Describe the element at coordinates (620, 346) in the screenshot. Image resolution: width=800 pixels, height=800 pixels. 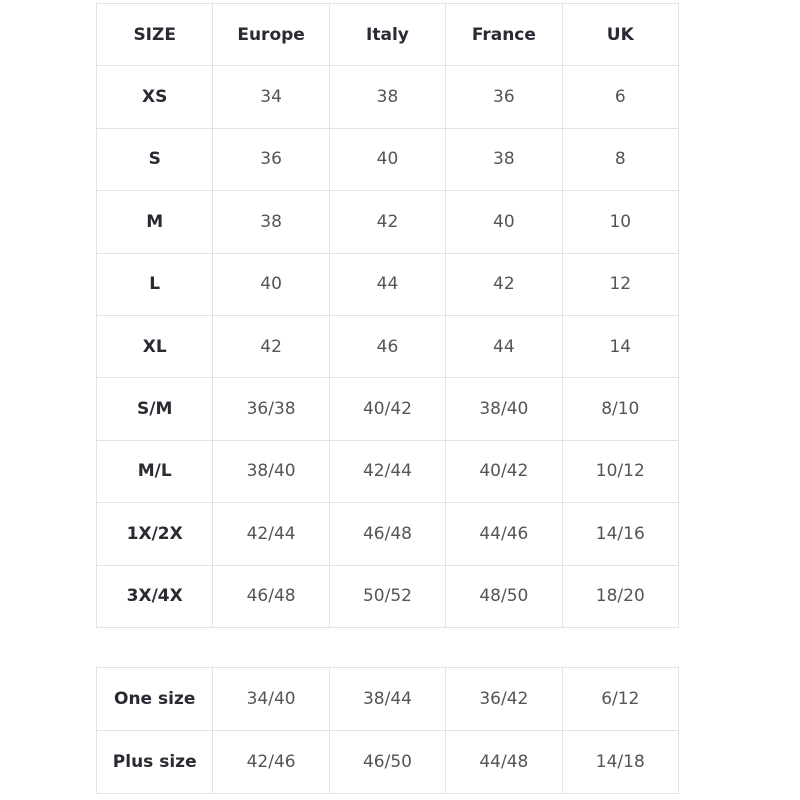
I see `size-value-cell: 14` at that location.